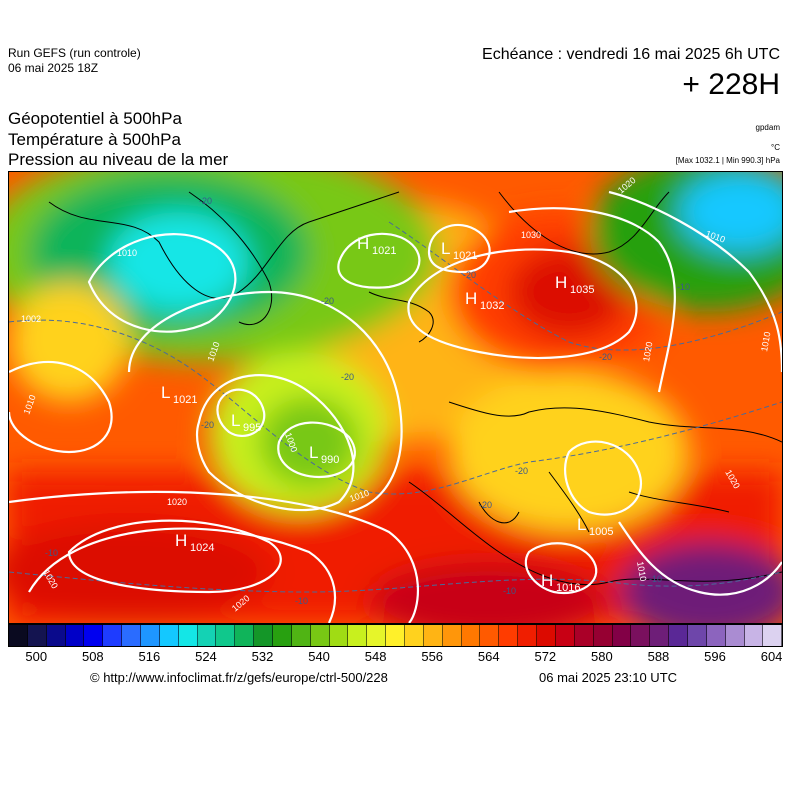  Describe the element at coordinates (771, 656) in the screenshot. I see `colorbar-tick-label: 604` at that location.